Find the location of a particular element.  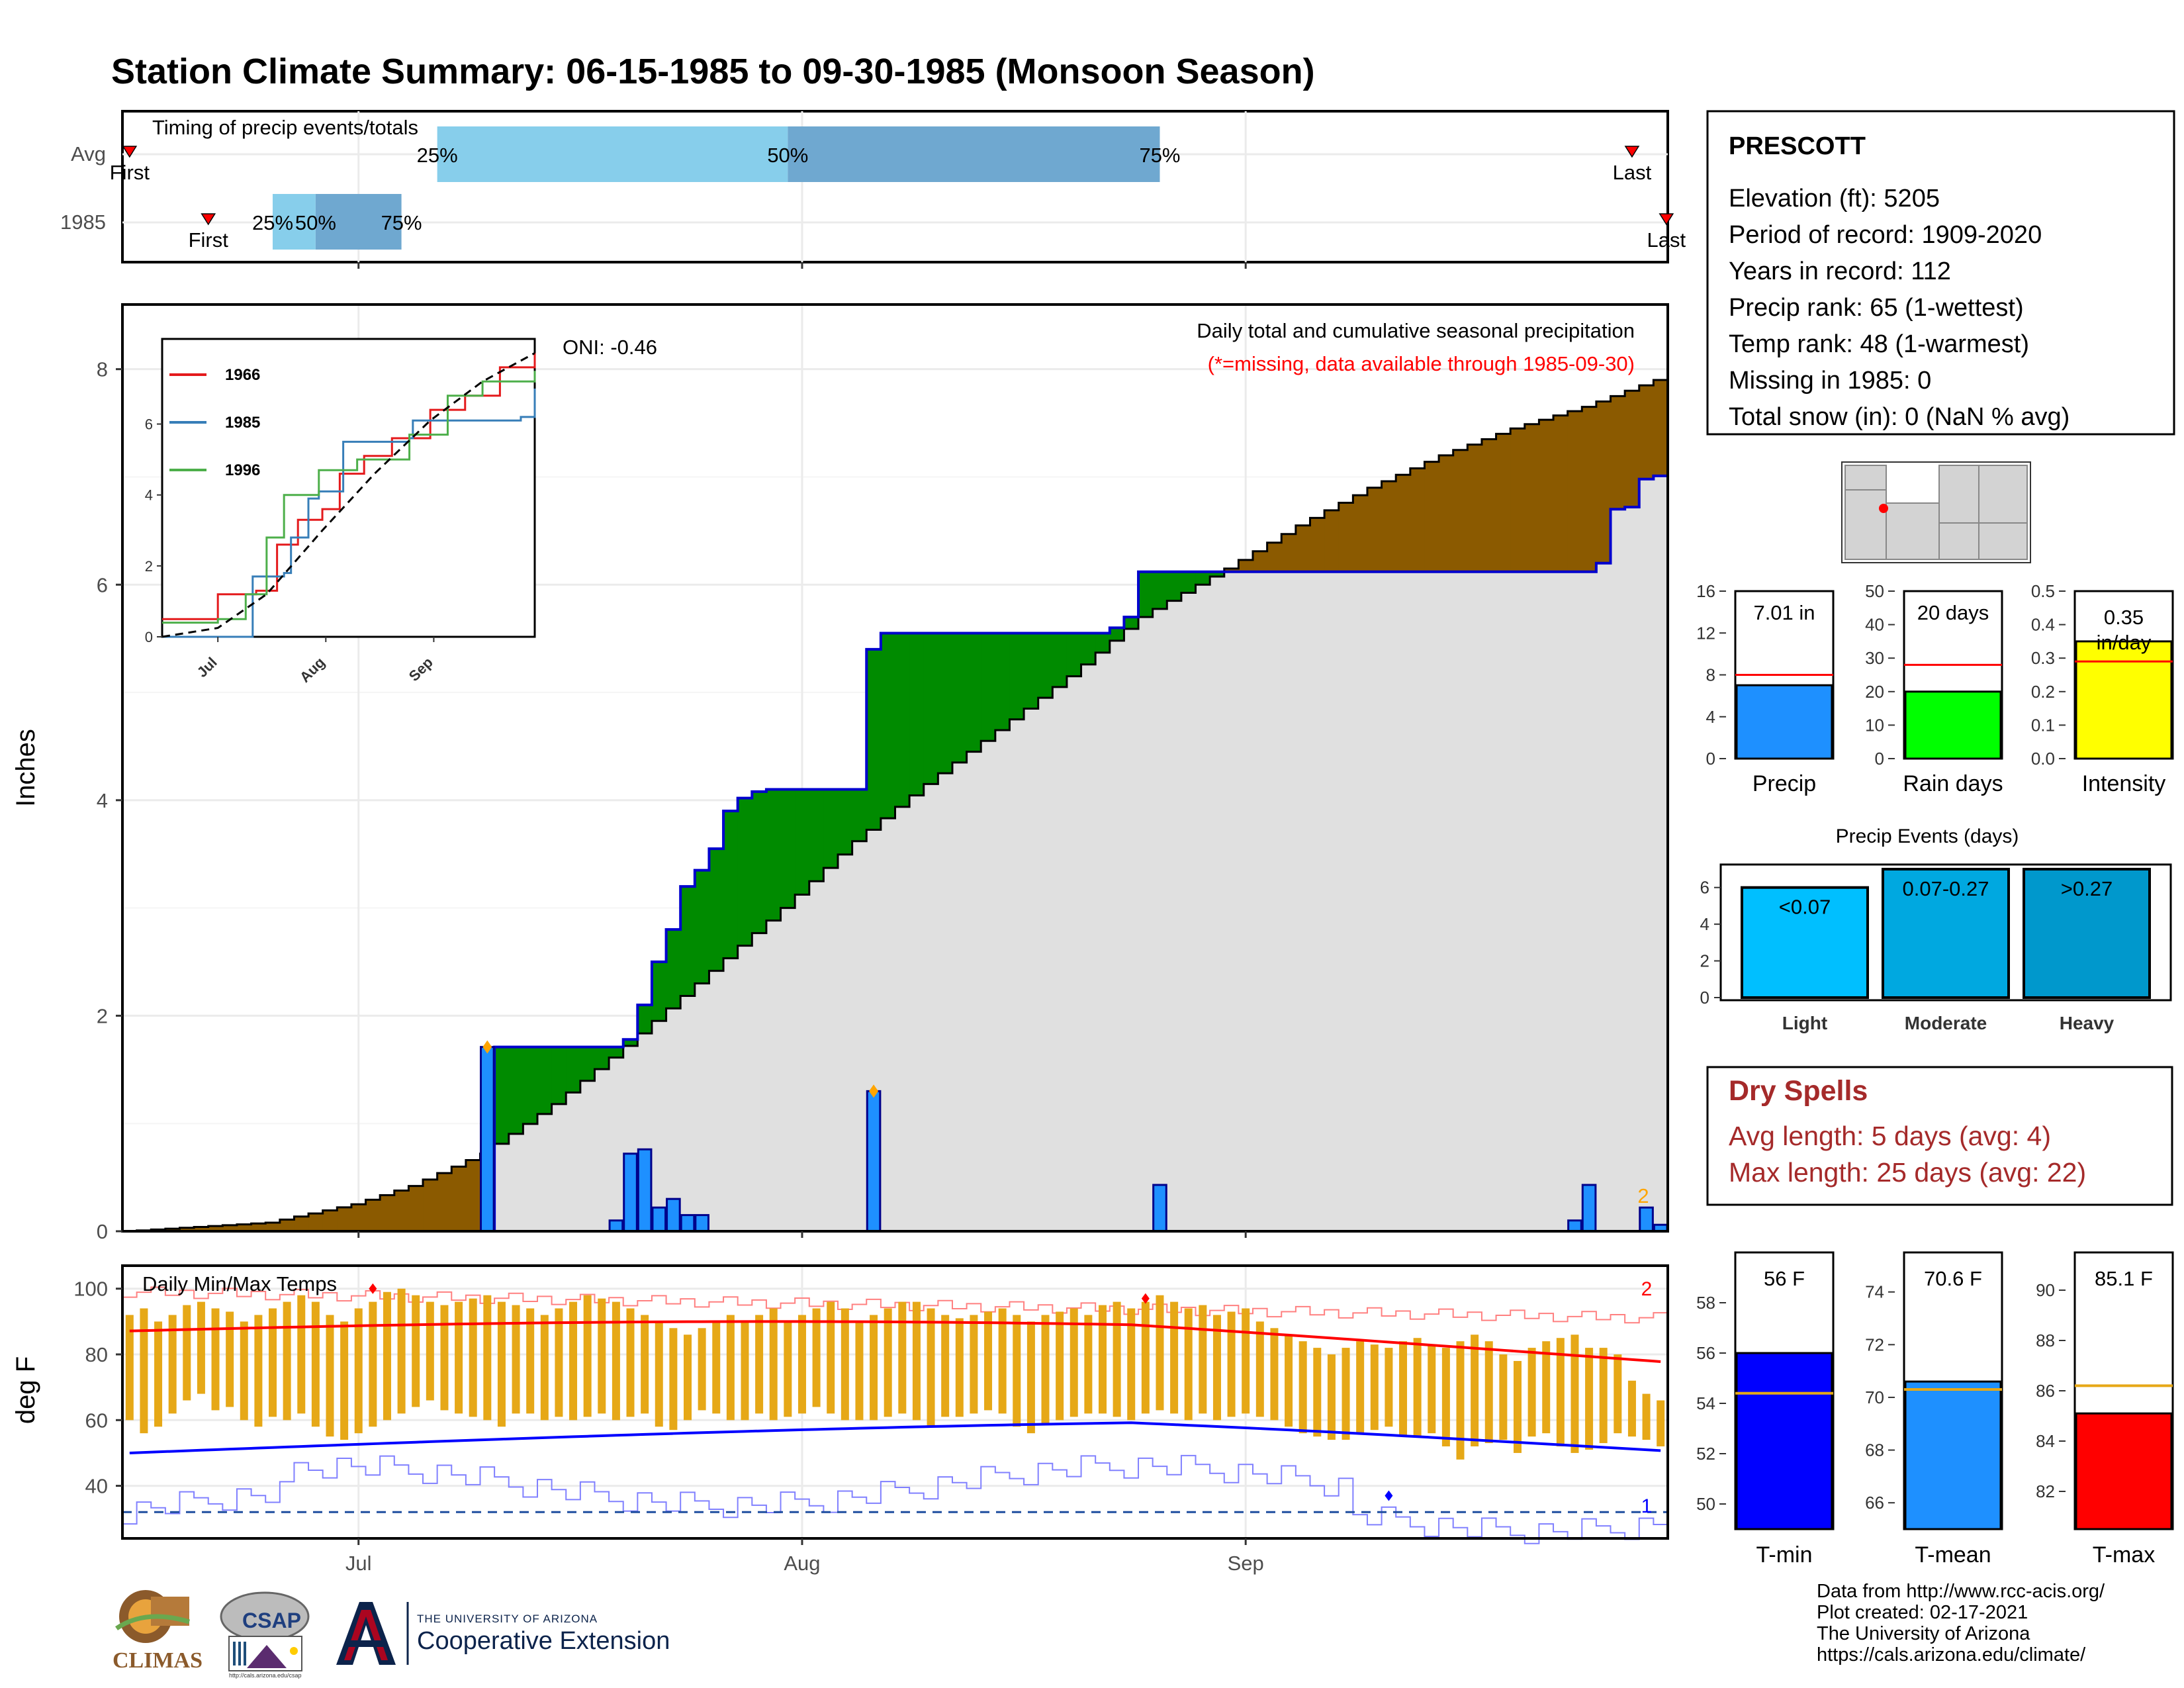

temp-bar-ytick-label: 50 is located at coordinates (1706, 1504).